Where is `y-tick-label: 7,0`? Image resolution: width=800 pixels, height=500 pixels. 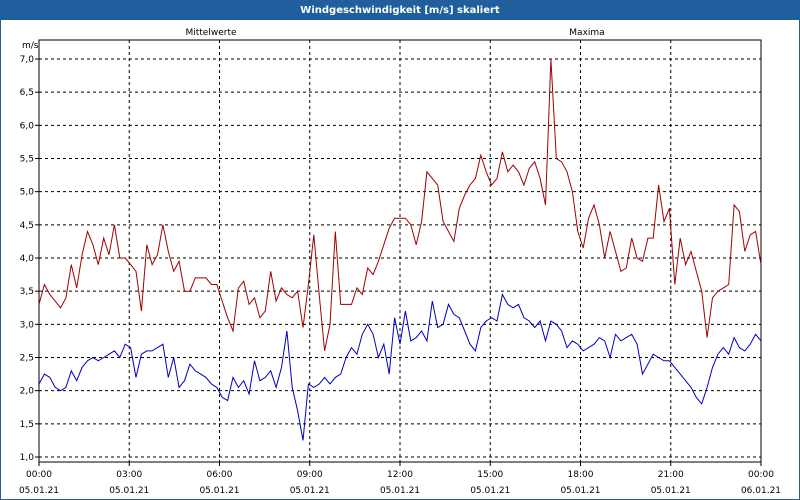 y-tick-label: 7,0 is located at coordinates (27, 60).